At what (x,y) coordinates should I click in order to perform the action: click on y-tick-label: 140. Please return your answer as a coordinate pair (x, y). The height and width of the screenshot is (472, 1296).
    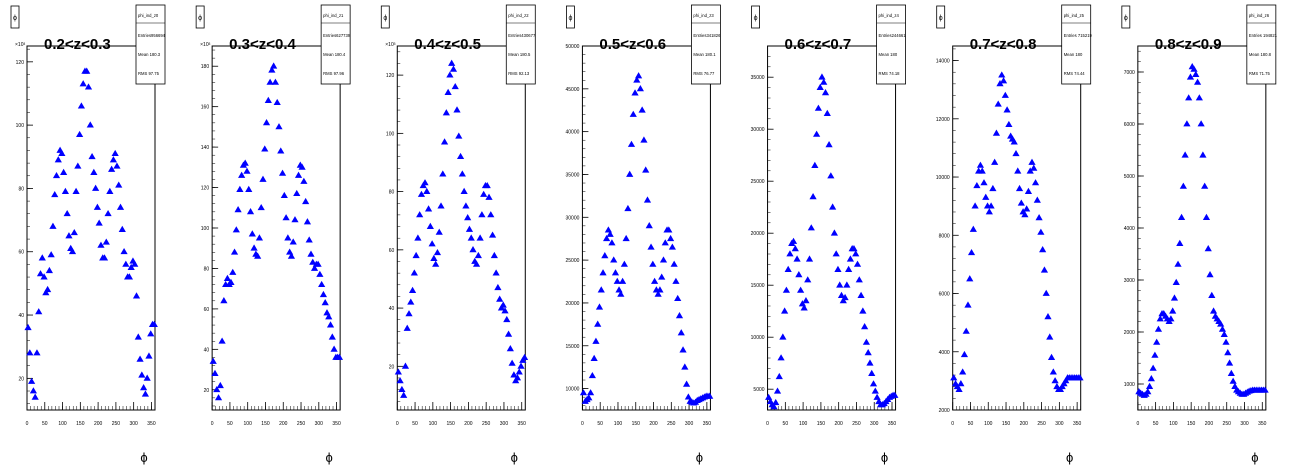
    Looking at the image, I should click on (205, 148).